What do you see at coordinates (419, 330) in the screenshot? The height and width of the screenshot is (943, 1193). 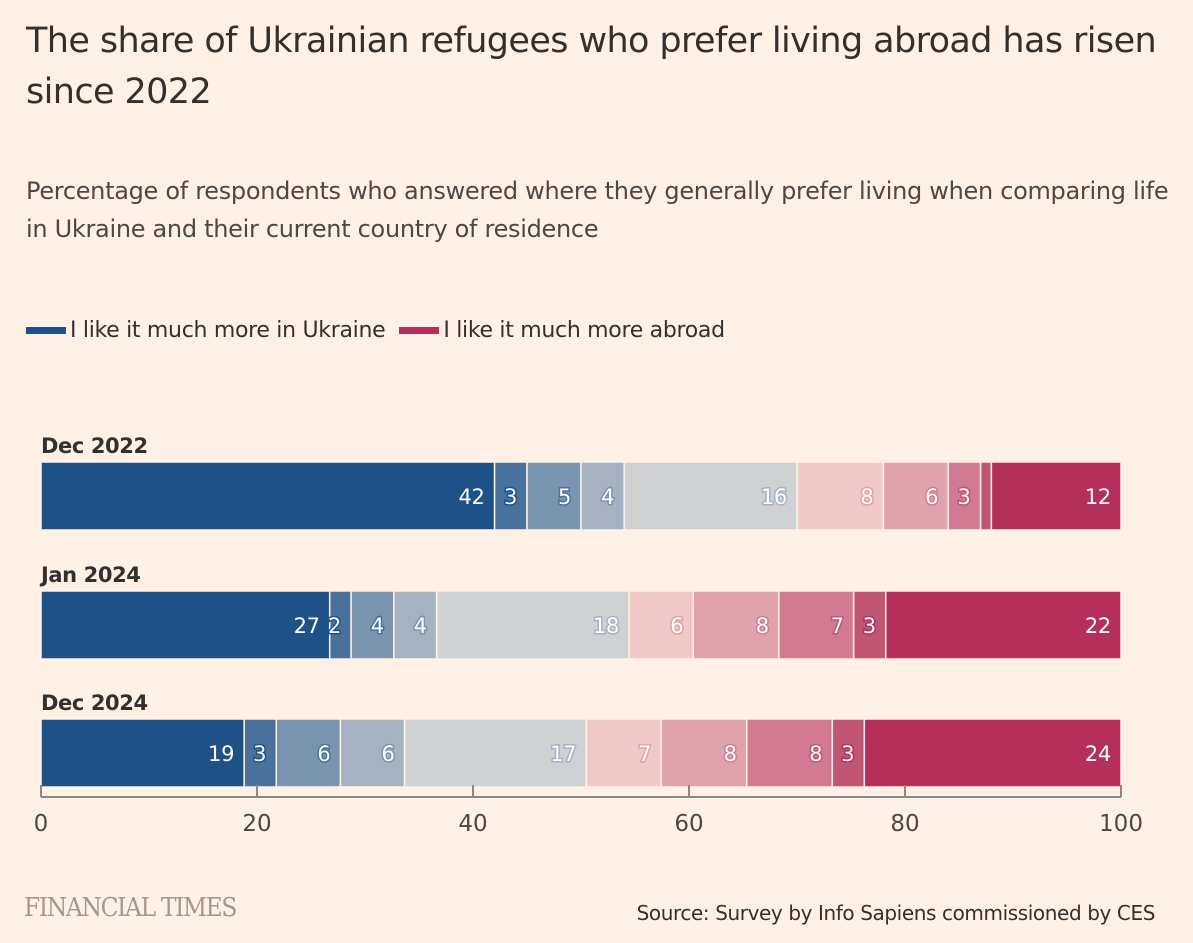 I see `legend-swatch-abroad` at bounding box center [419, 330].